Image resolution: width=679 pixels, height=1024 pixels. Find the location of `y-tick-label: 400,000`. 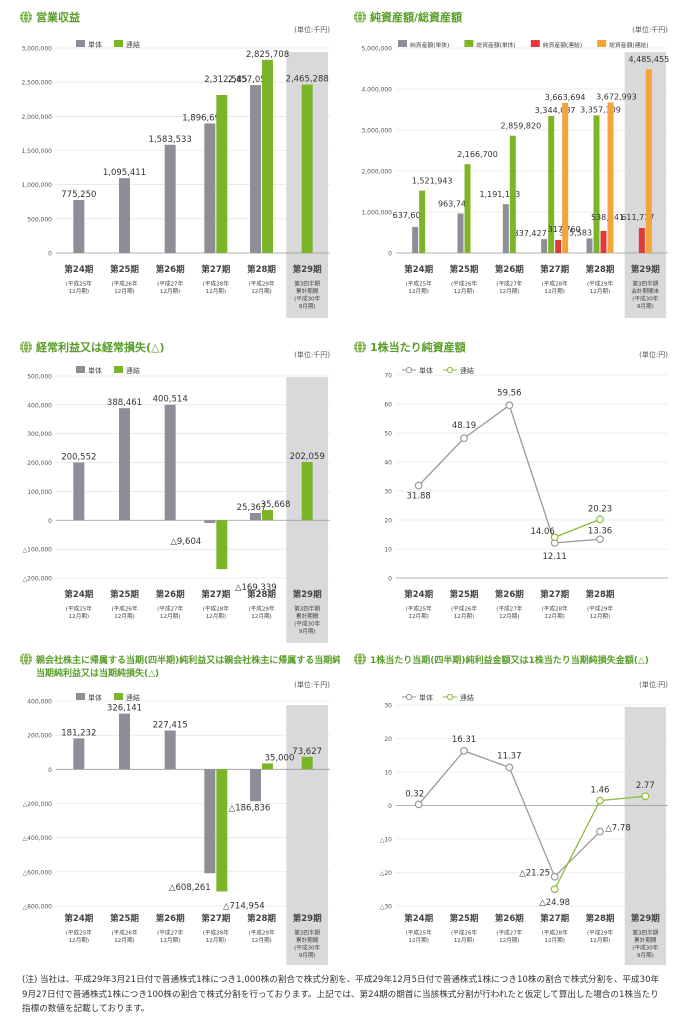

y-tick-label: 400,000 is located at coordinates (39, 405).